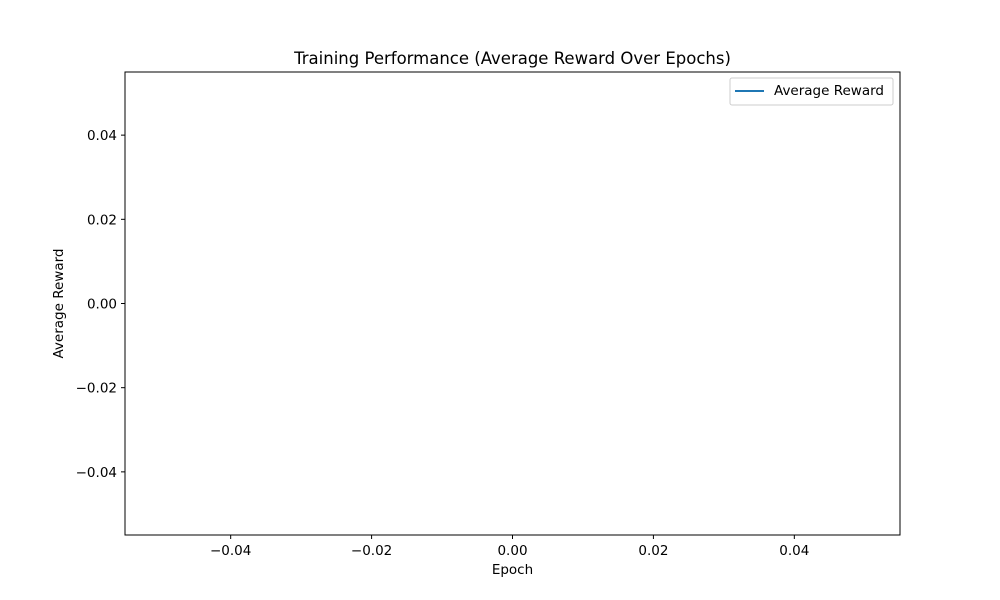 The image size is (1000, 600). What do you see at coordinates (829, 91) in the screenshot?
I see `legend-label-average-reward: Average Reward` at bounding box center [829, 91].